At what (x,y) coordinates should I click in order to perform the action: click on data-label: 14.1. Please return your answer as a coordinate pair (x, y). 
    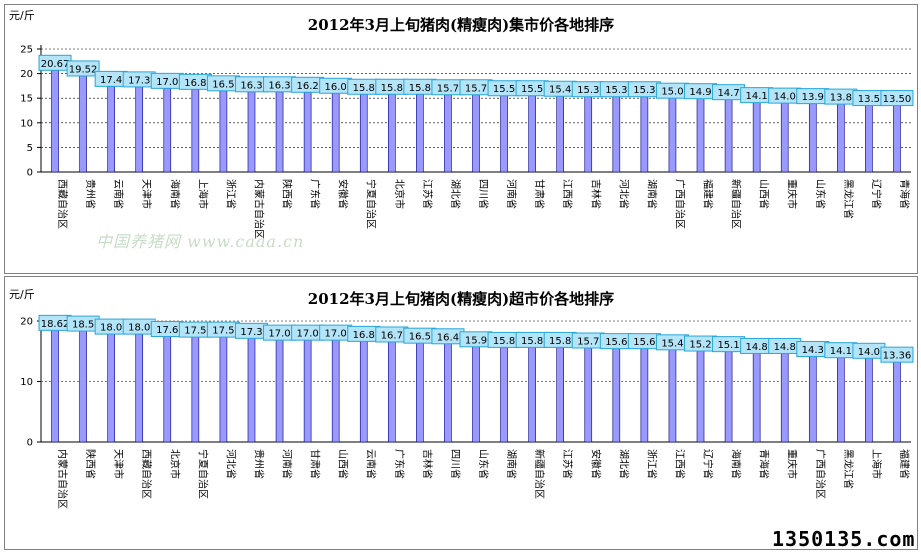
    Looking at the image, I should click on (841, 351).